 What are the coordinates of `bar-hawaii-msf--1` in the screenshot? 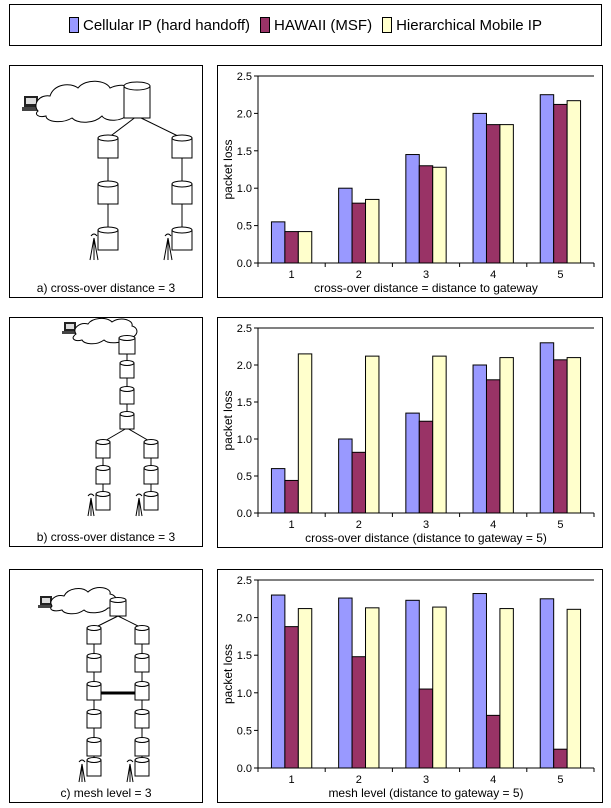 It's located at (291, 697).